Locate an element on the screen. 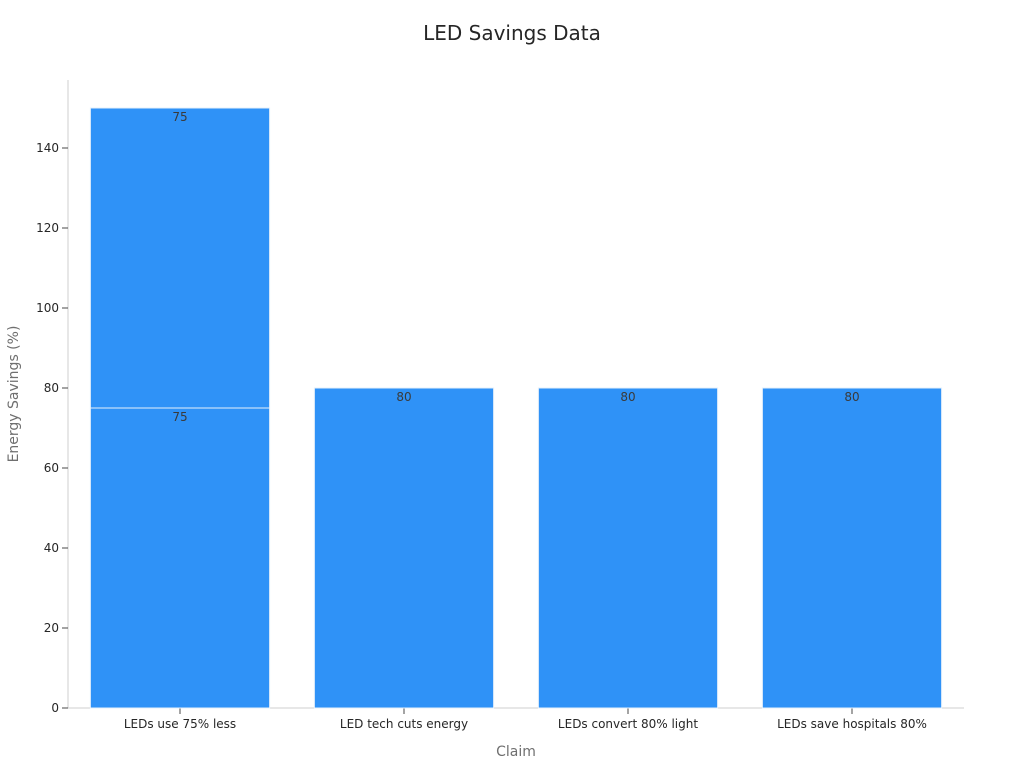 The width and height of the screenshot is (1024, 768). y-tick-label: 0 is located at coordinates (55, 708).